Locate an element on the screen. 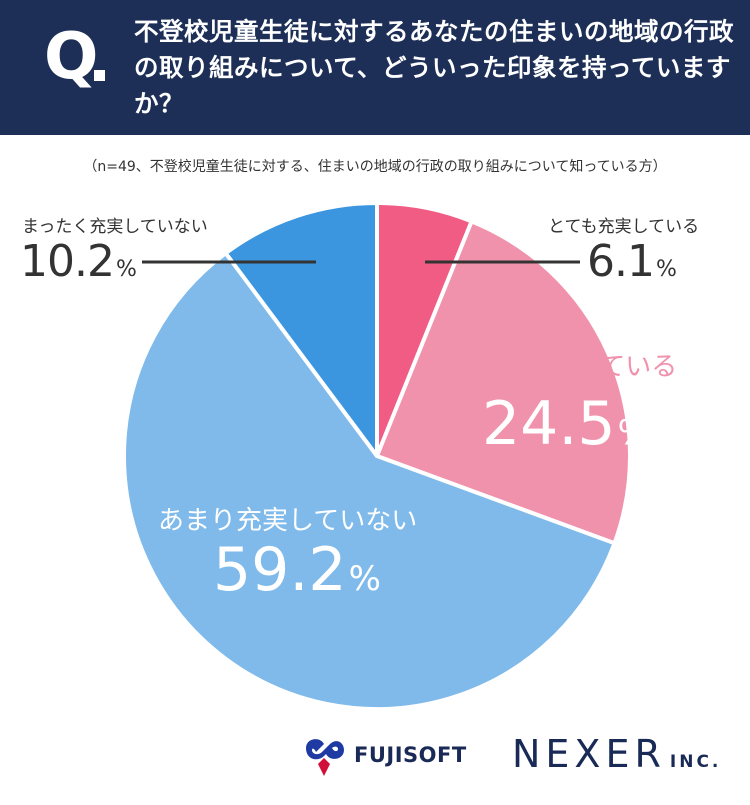  slice-value-somewhat-number: 24.5 is located at coordinates (549, 424).